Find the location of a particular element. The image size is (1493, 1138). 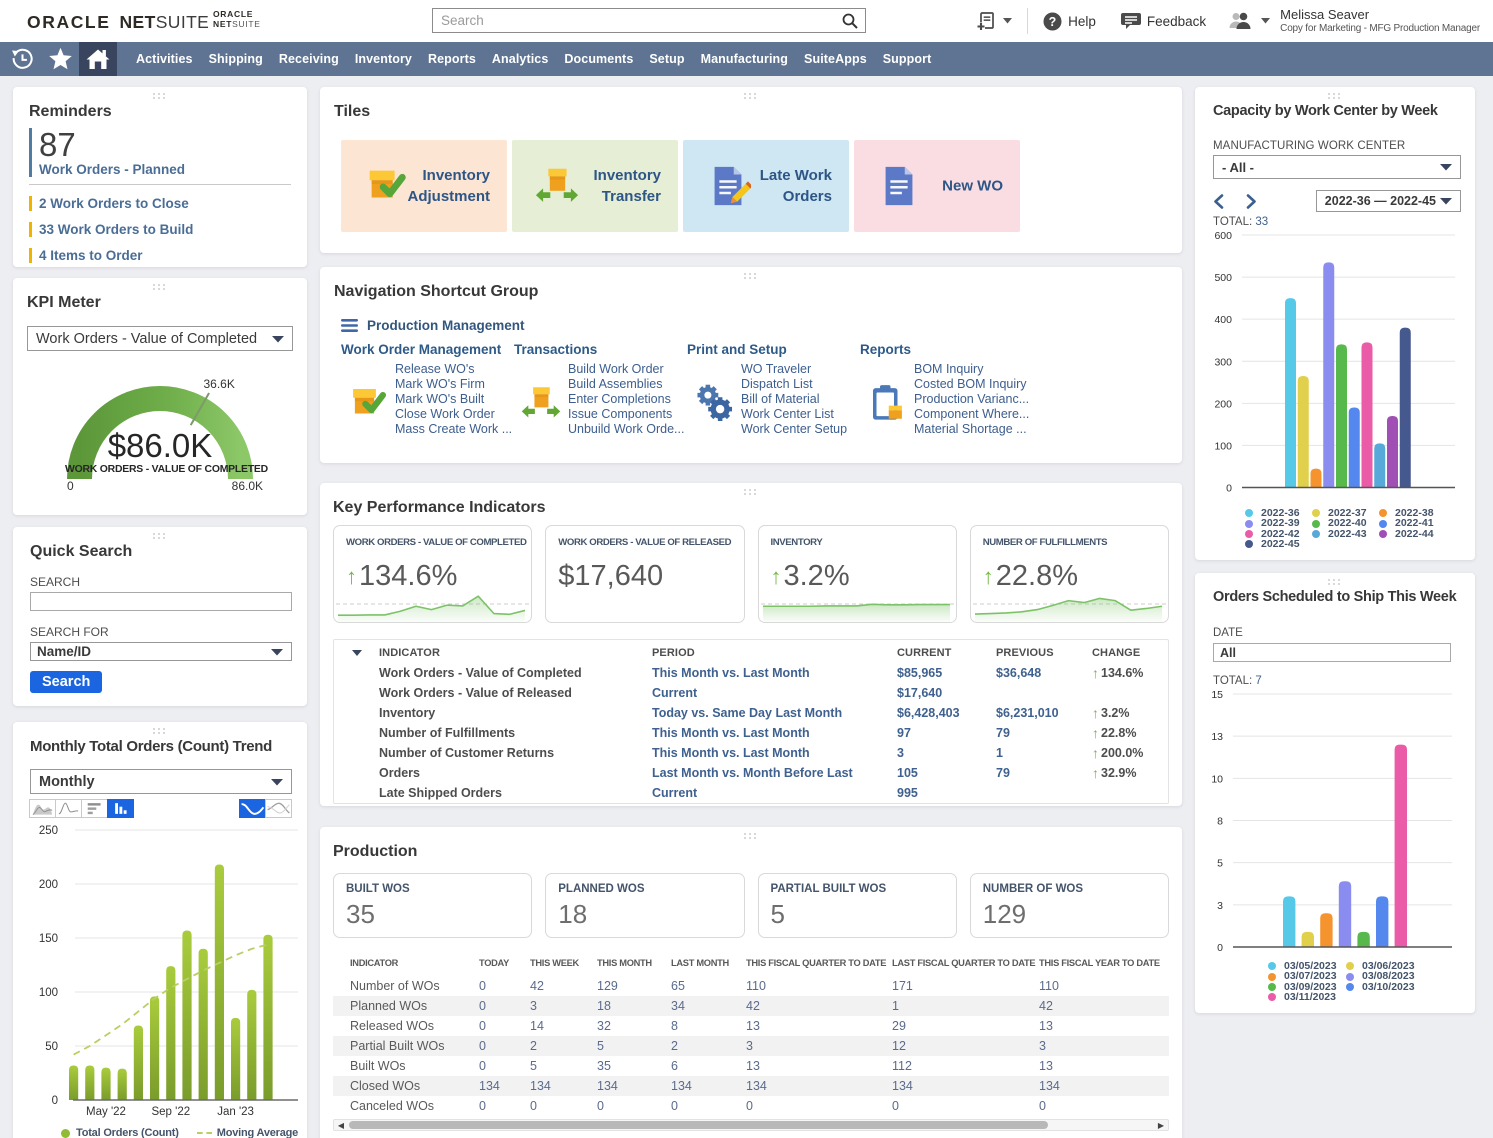

production-card-number-of-wos: NUMBER OF WOS 129 is located at coordinates (1069, 905).